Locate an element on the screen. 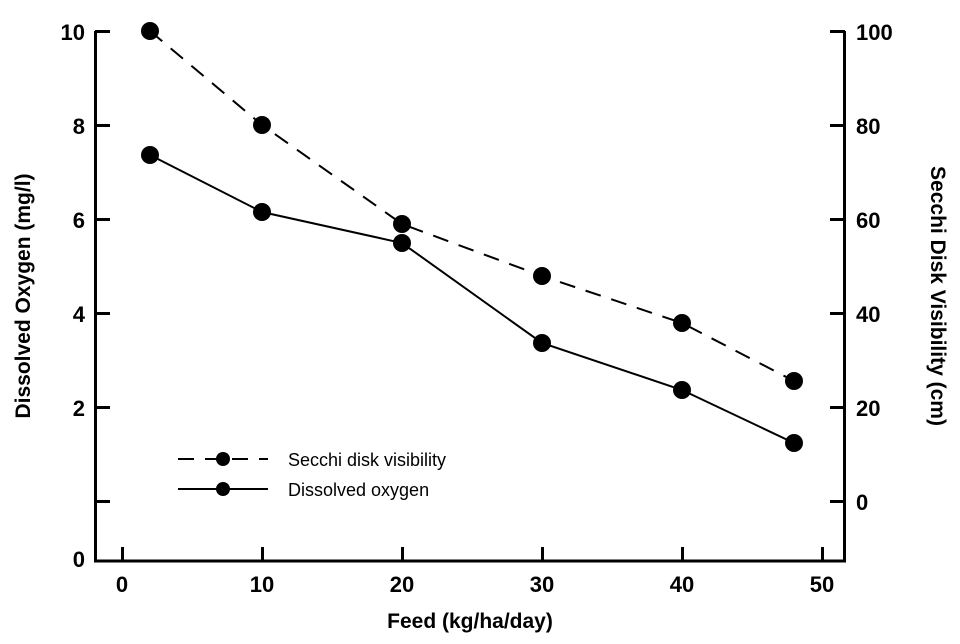 This screenshot has width=960, height=644. y-left-axis-title: Dissolved Oxygen (mg/l) is located at coordinates (23, 295).